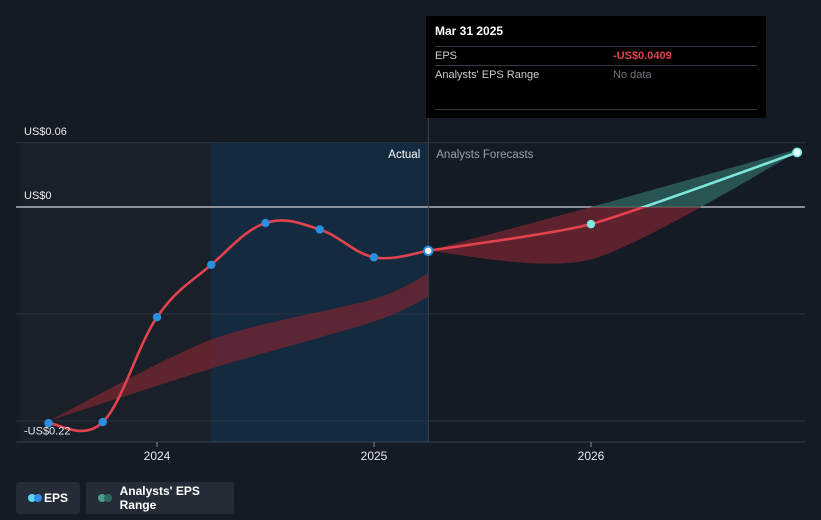  I want to click on legend-eps-range-icon, so click(105, 498).